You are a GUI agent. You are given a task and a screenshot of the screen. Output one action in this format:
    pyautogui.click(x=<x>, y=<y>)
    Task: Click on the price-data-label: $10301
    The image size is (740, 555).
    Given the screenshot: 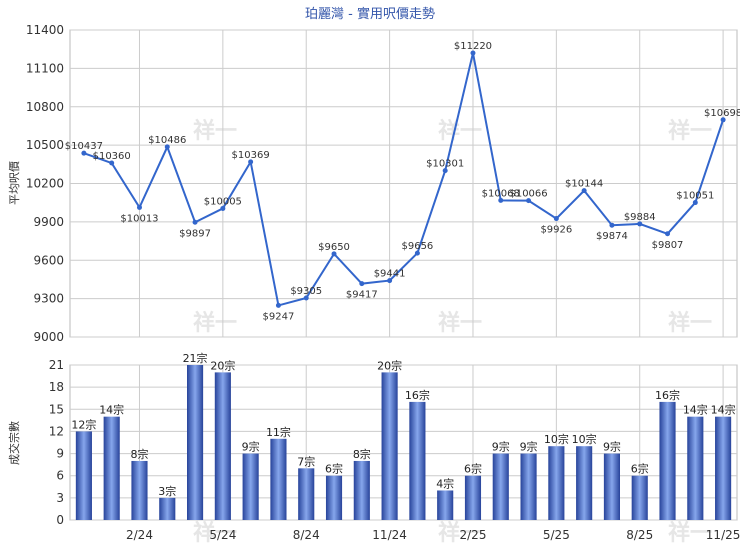 What is the action you would take?
    pyautogui.click(x=445, y=164)
    